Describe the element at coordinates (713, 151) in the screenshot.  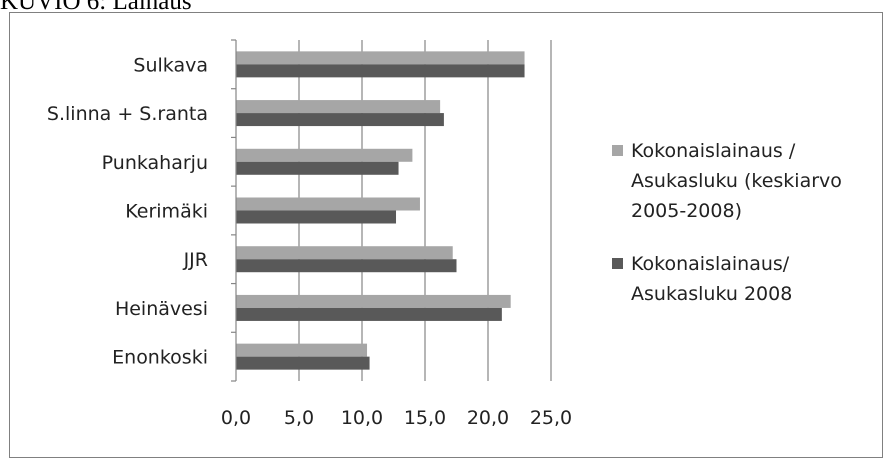
I see `legend-label: Kokonaislainaus /` at that location.